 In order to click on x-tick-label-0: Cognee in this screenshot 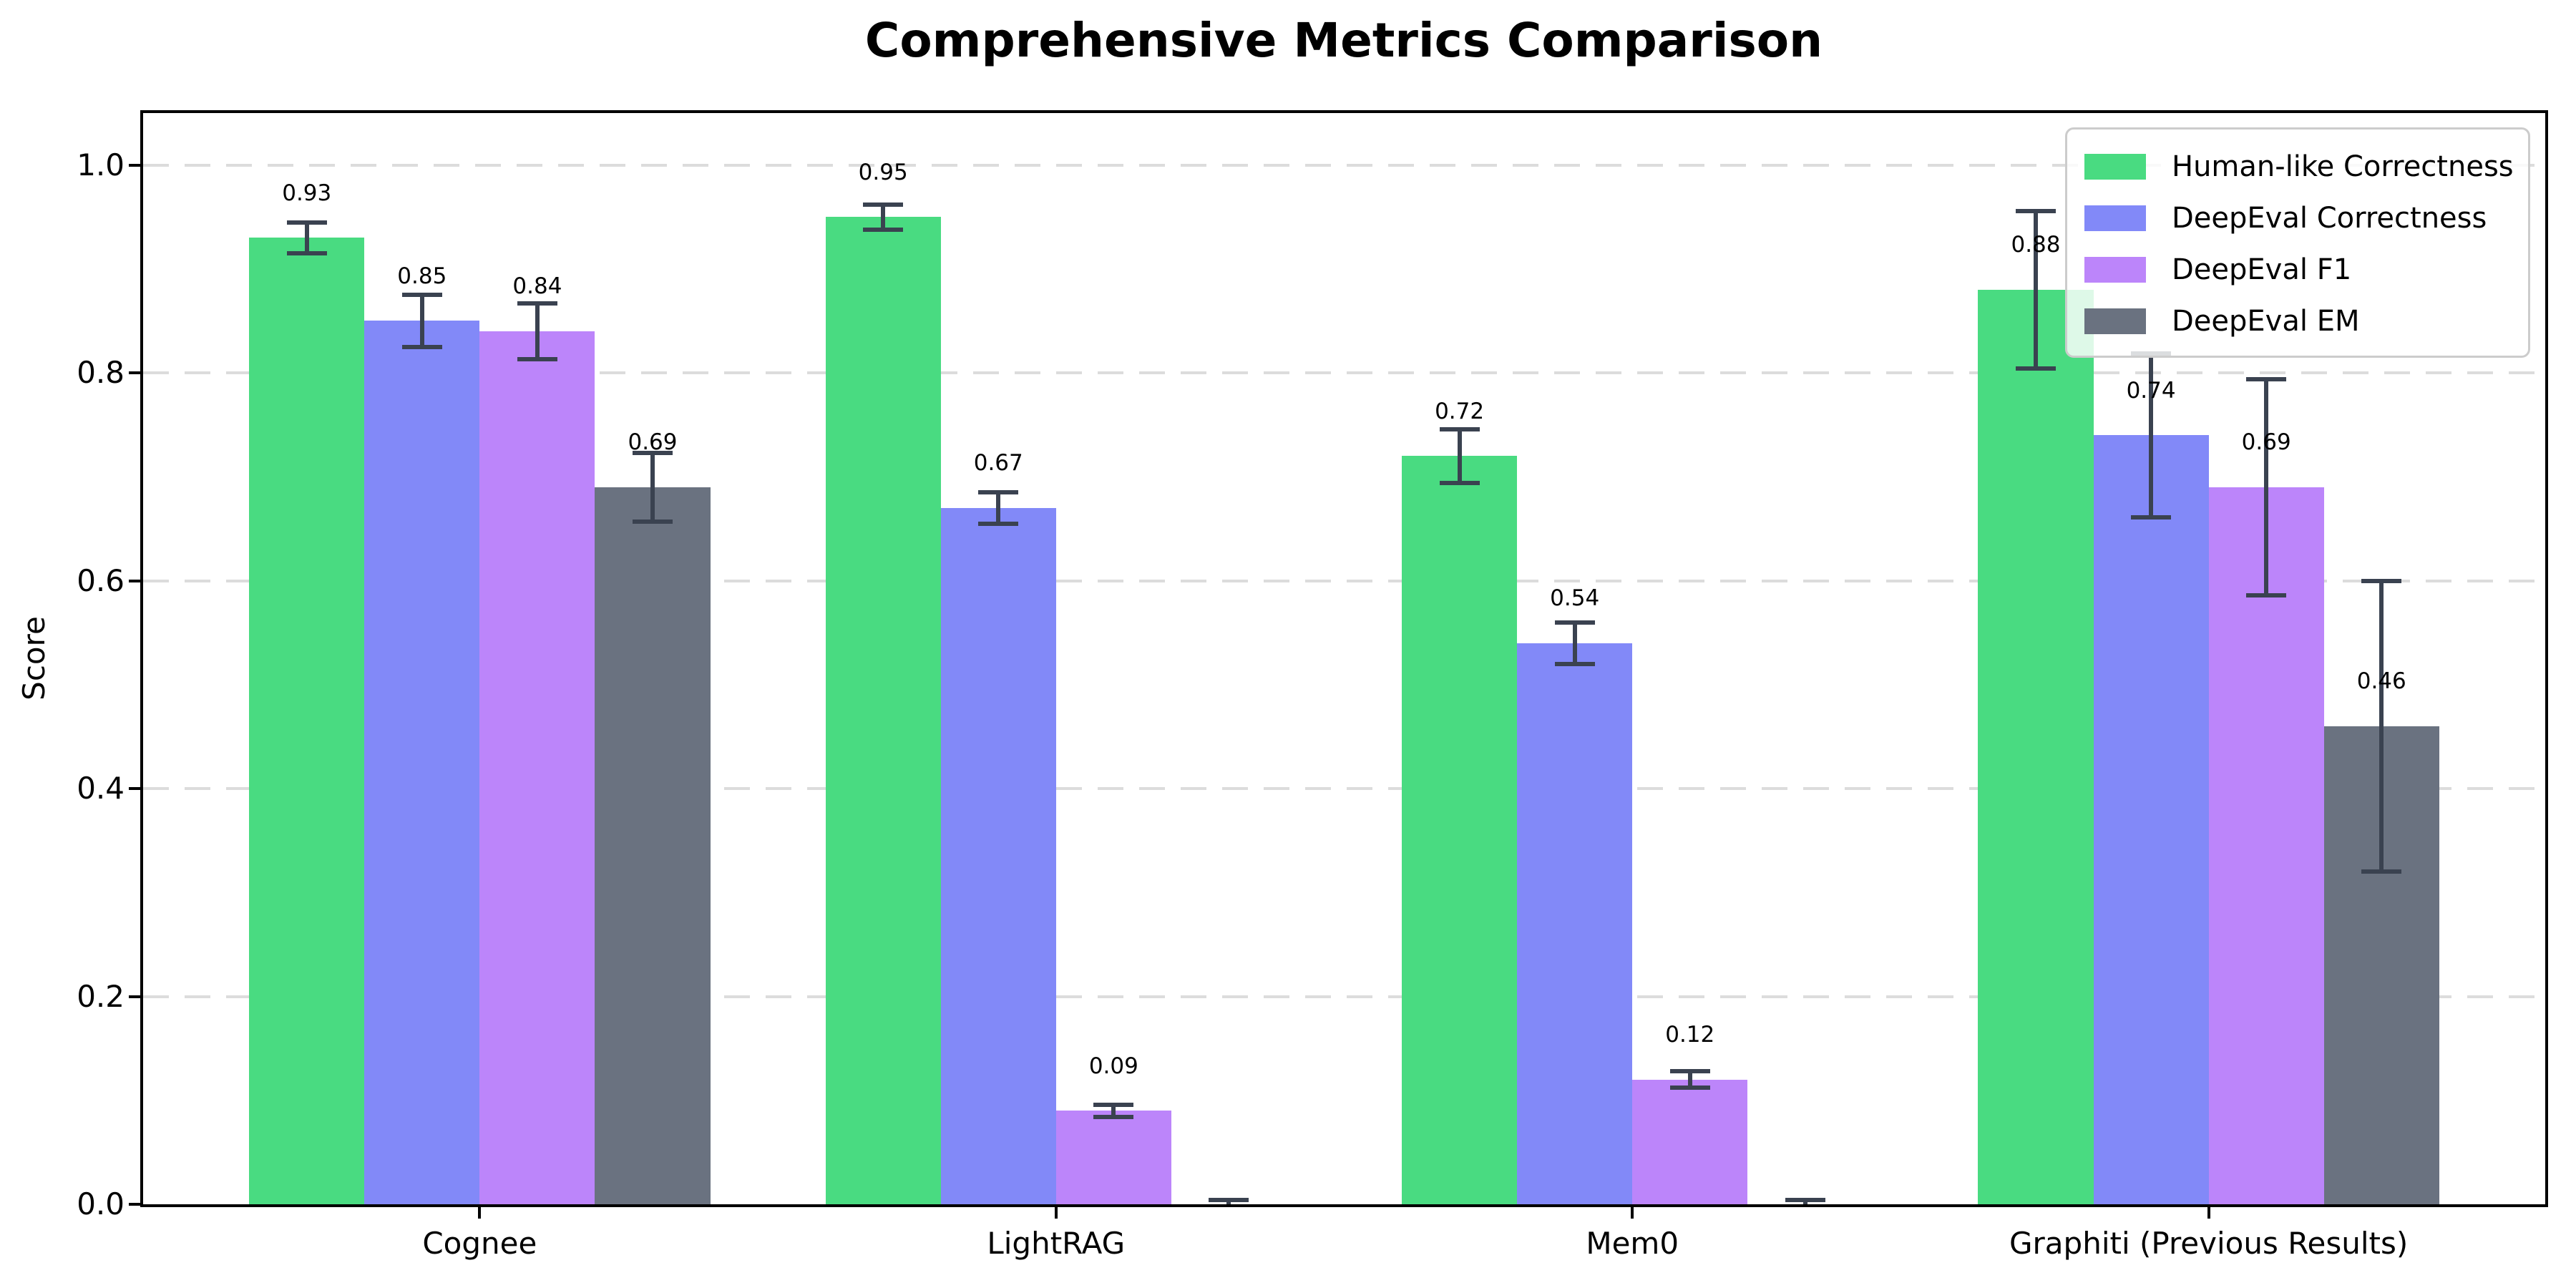, I will do `click(479, 1243)`.